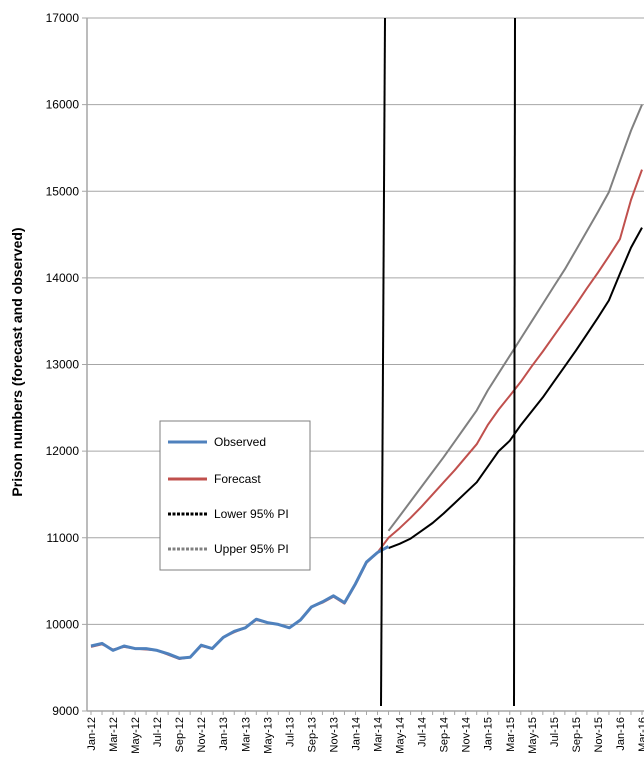 This screenshot has height=778, width=644. I want to click on y-tick-label: 11000, so click(63, 538).